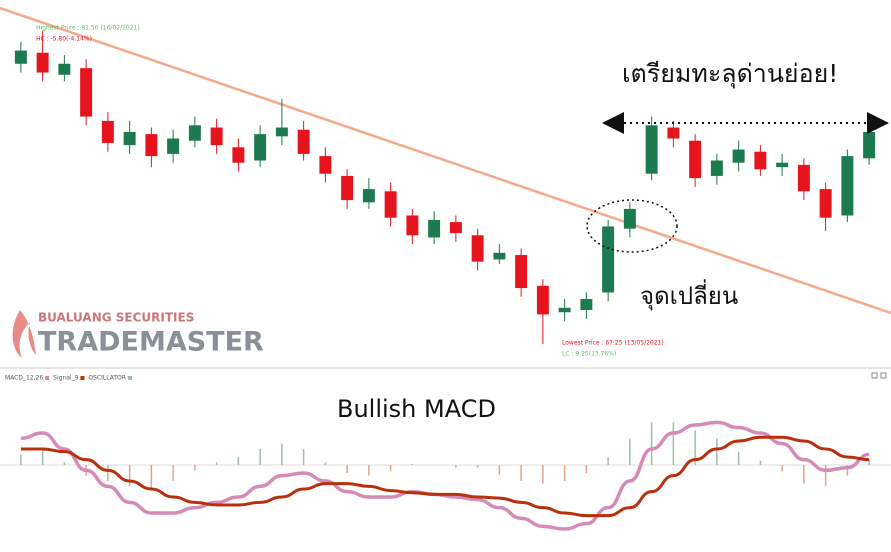 This screenshot has width=891, height=552. What do you see at coordinates (24, 378) in the screenshot?
I see `legend-label: MACD_12,26` at bounding box center [24, 378].